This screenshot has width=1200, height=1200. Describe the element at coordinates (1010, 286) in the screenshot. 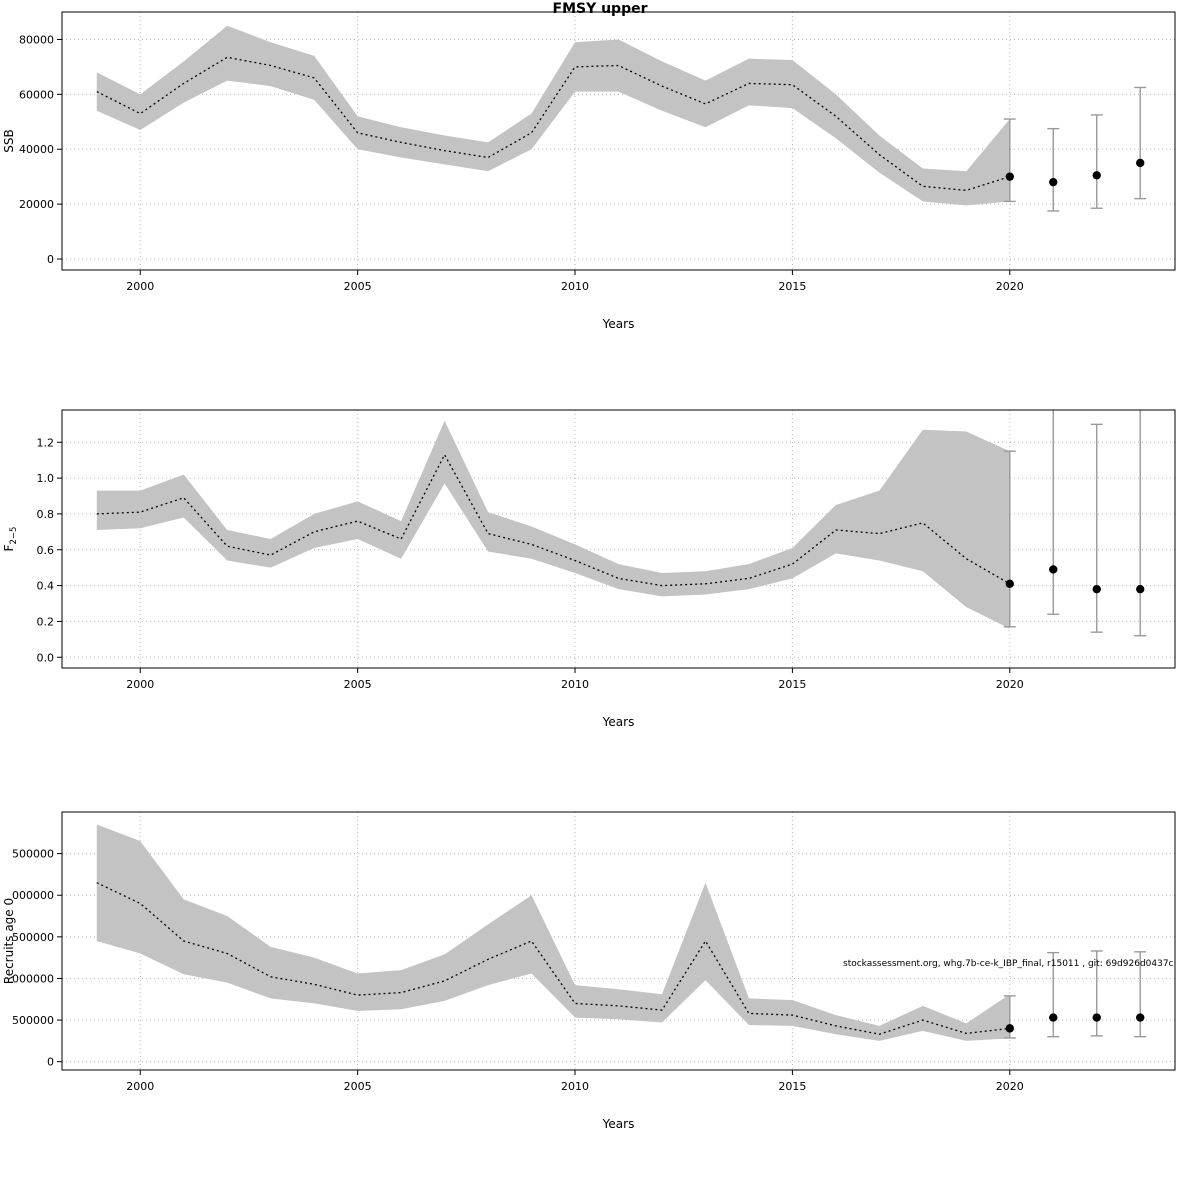

I see `ssb-x-tick-label: 2020` at that location.